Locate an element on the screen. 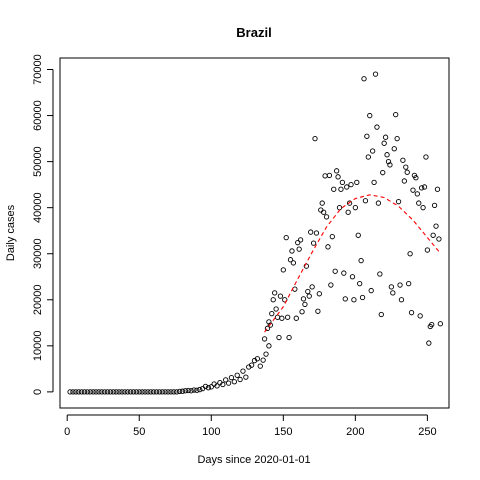 The height and width of the screenshot is (480, 480). chart-title: Brazil is located at coordinates (253, 32).